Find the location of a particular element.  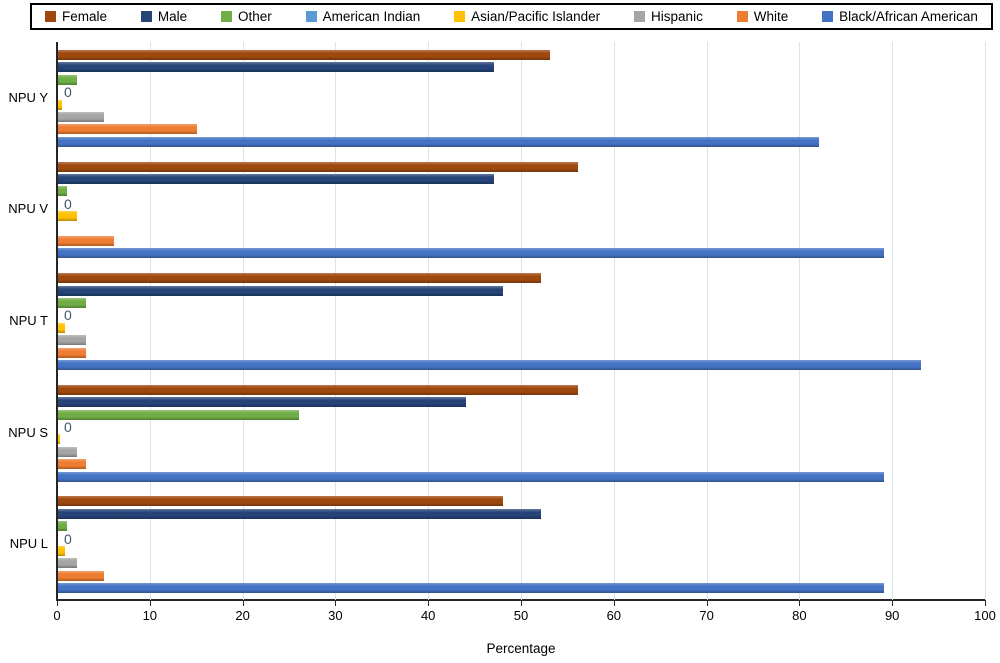

legend-item-label: White is located at coordinates (771, 16).